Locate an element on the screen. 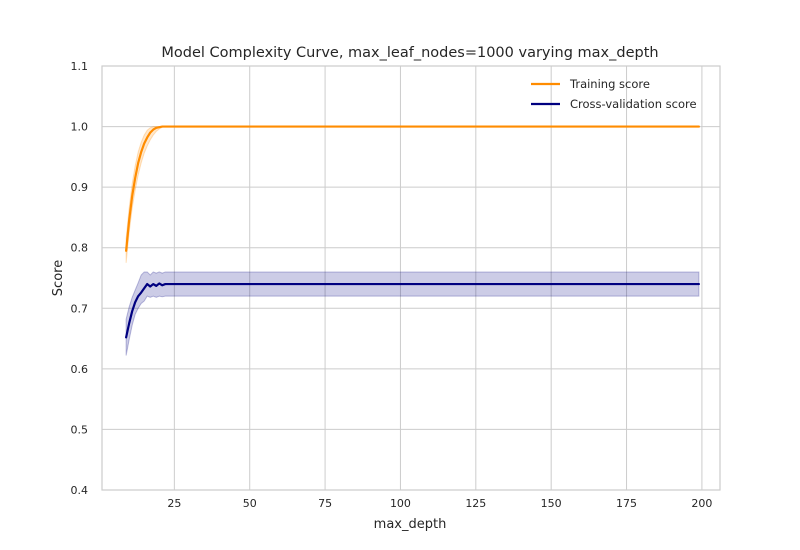 Image resolution: width=800 pixels, height=550 pixels. y-tick-label: 0.4 is located at coordinates (80, 490).